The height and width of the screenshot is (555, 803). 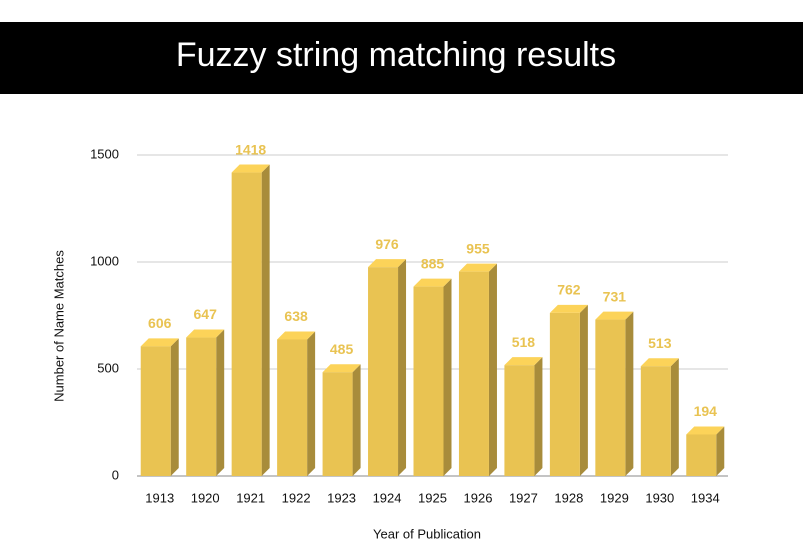 I want to click on y-tick-label: 1000, so click(x=104, y=260).